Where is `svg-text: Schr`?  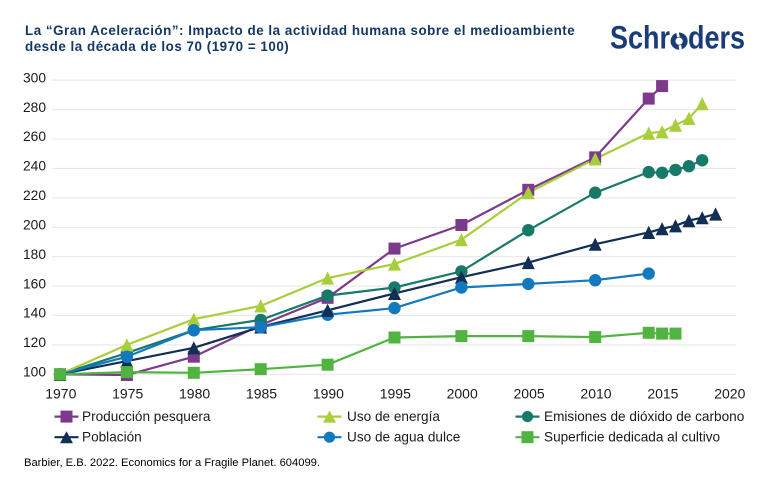
svg-text: Schr is located at coordinates (640, 40).